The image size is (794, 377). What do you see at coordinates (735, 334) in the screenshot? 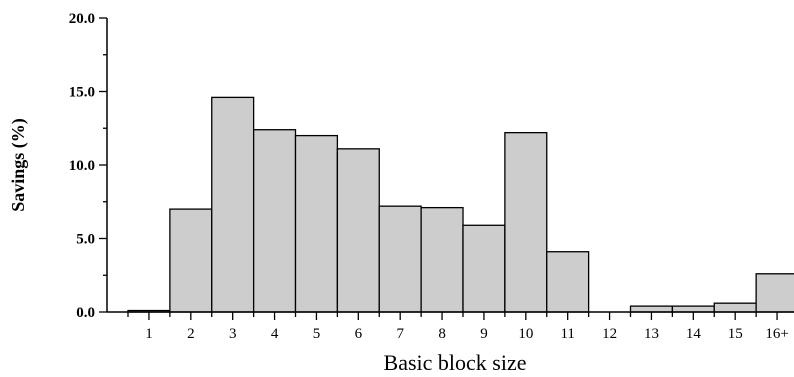
I see `x-tick-label: 15` at bounding box center [735, 334].